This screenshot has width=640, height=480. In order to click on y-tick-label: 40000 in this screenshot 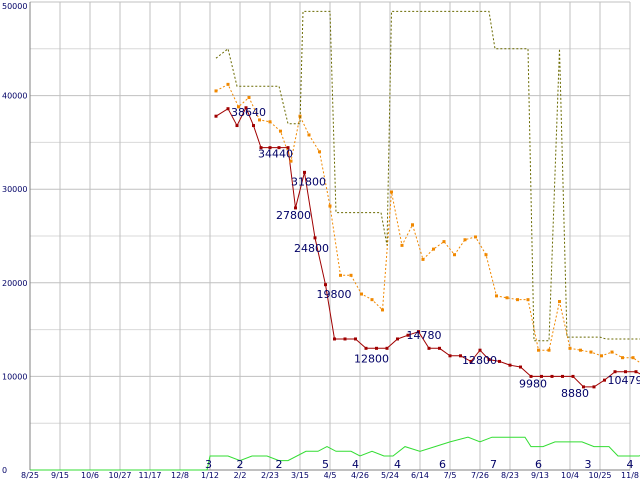, I will do `click(14, 96)`.